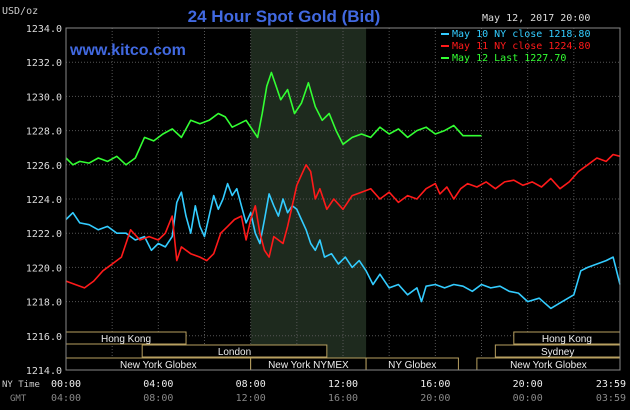 This screenshot has height=410, width=630. I want to click on x-tick-label-ny: 04:00, so click(158, 384).